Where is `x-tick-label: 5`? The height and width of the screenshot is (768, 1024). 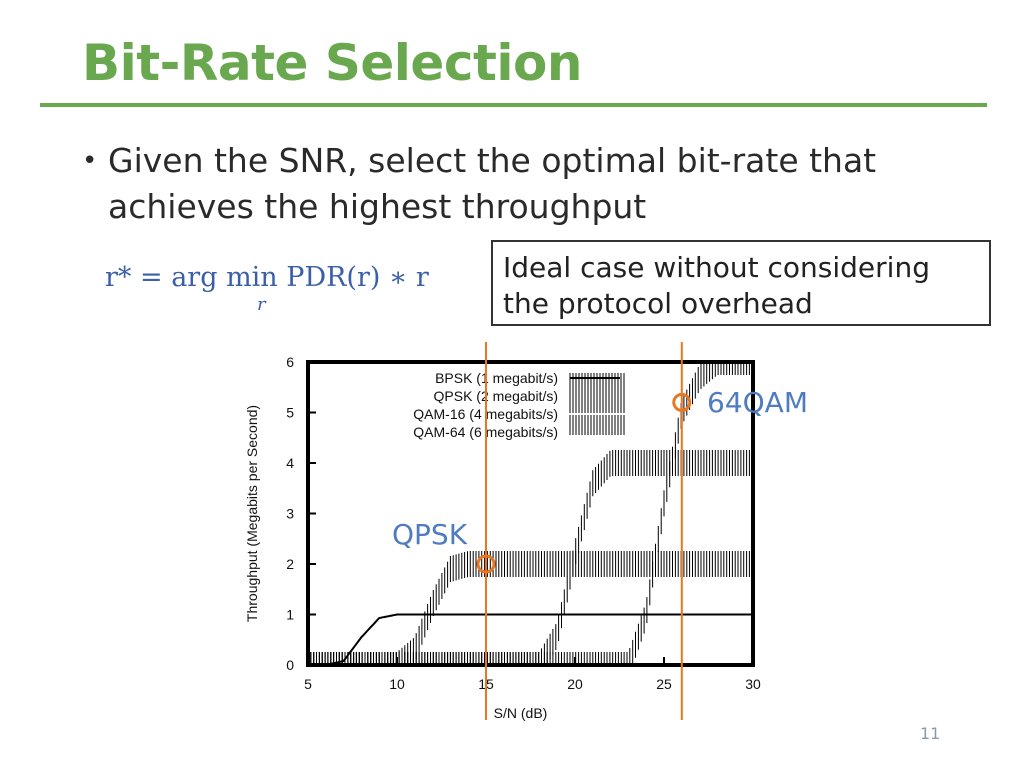
x-tick-label: 5 is located at coordinates (308, 684).